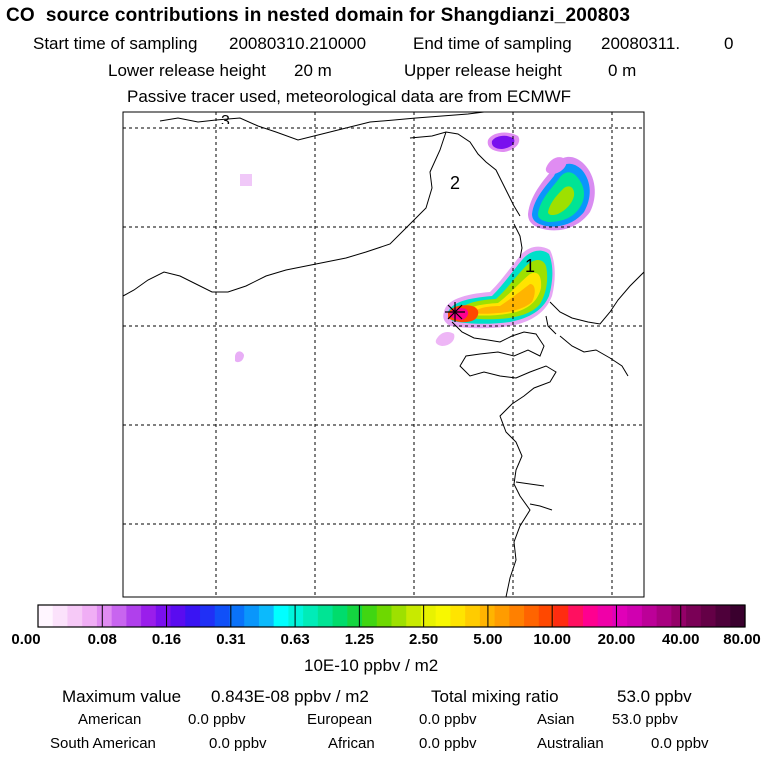 Image resolution: width=768 pixels, height=768 pixels. What do you see at coordinates (495, 296) in the screenshot?
I see `plume-main` at bounding box center [495, 296].